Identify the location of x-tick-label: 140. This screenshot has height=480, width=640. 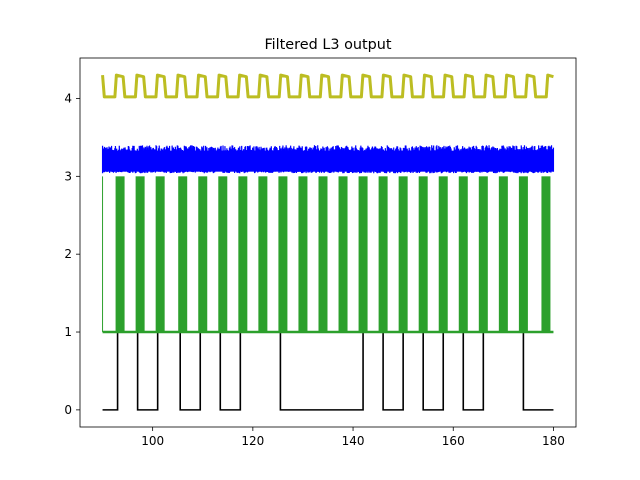
(353, 441).